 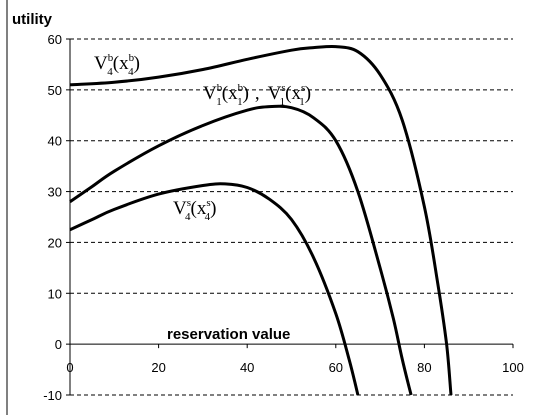 I want to click on x-tick-label: 20, so click(x=158, y=367).